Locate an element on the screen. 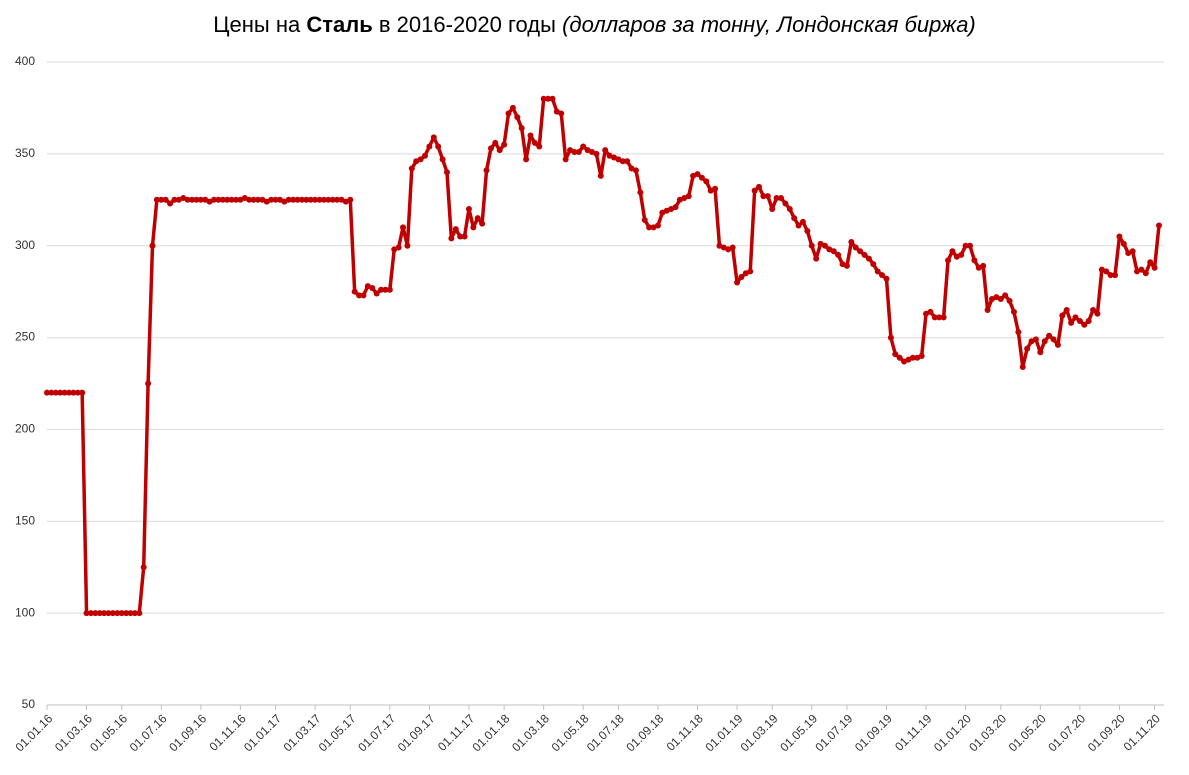  y-tick-label: 150 is located at coordinates (25, 520).